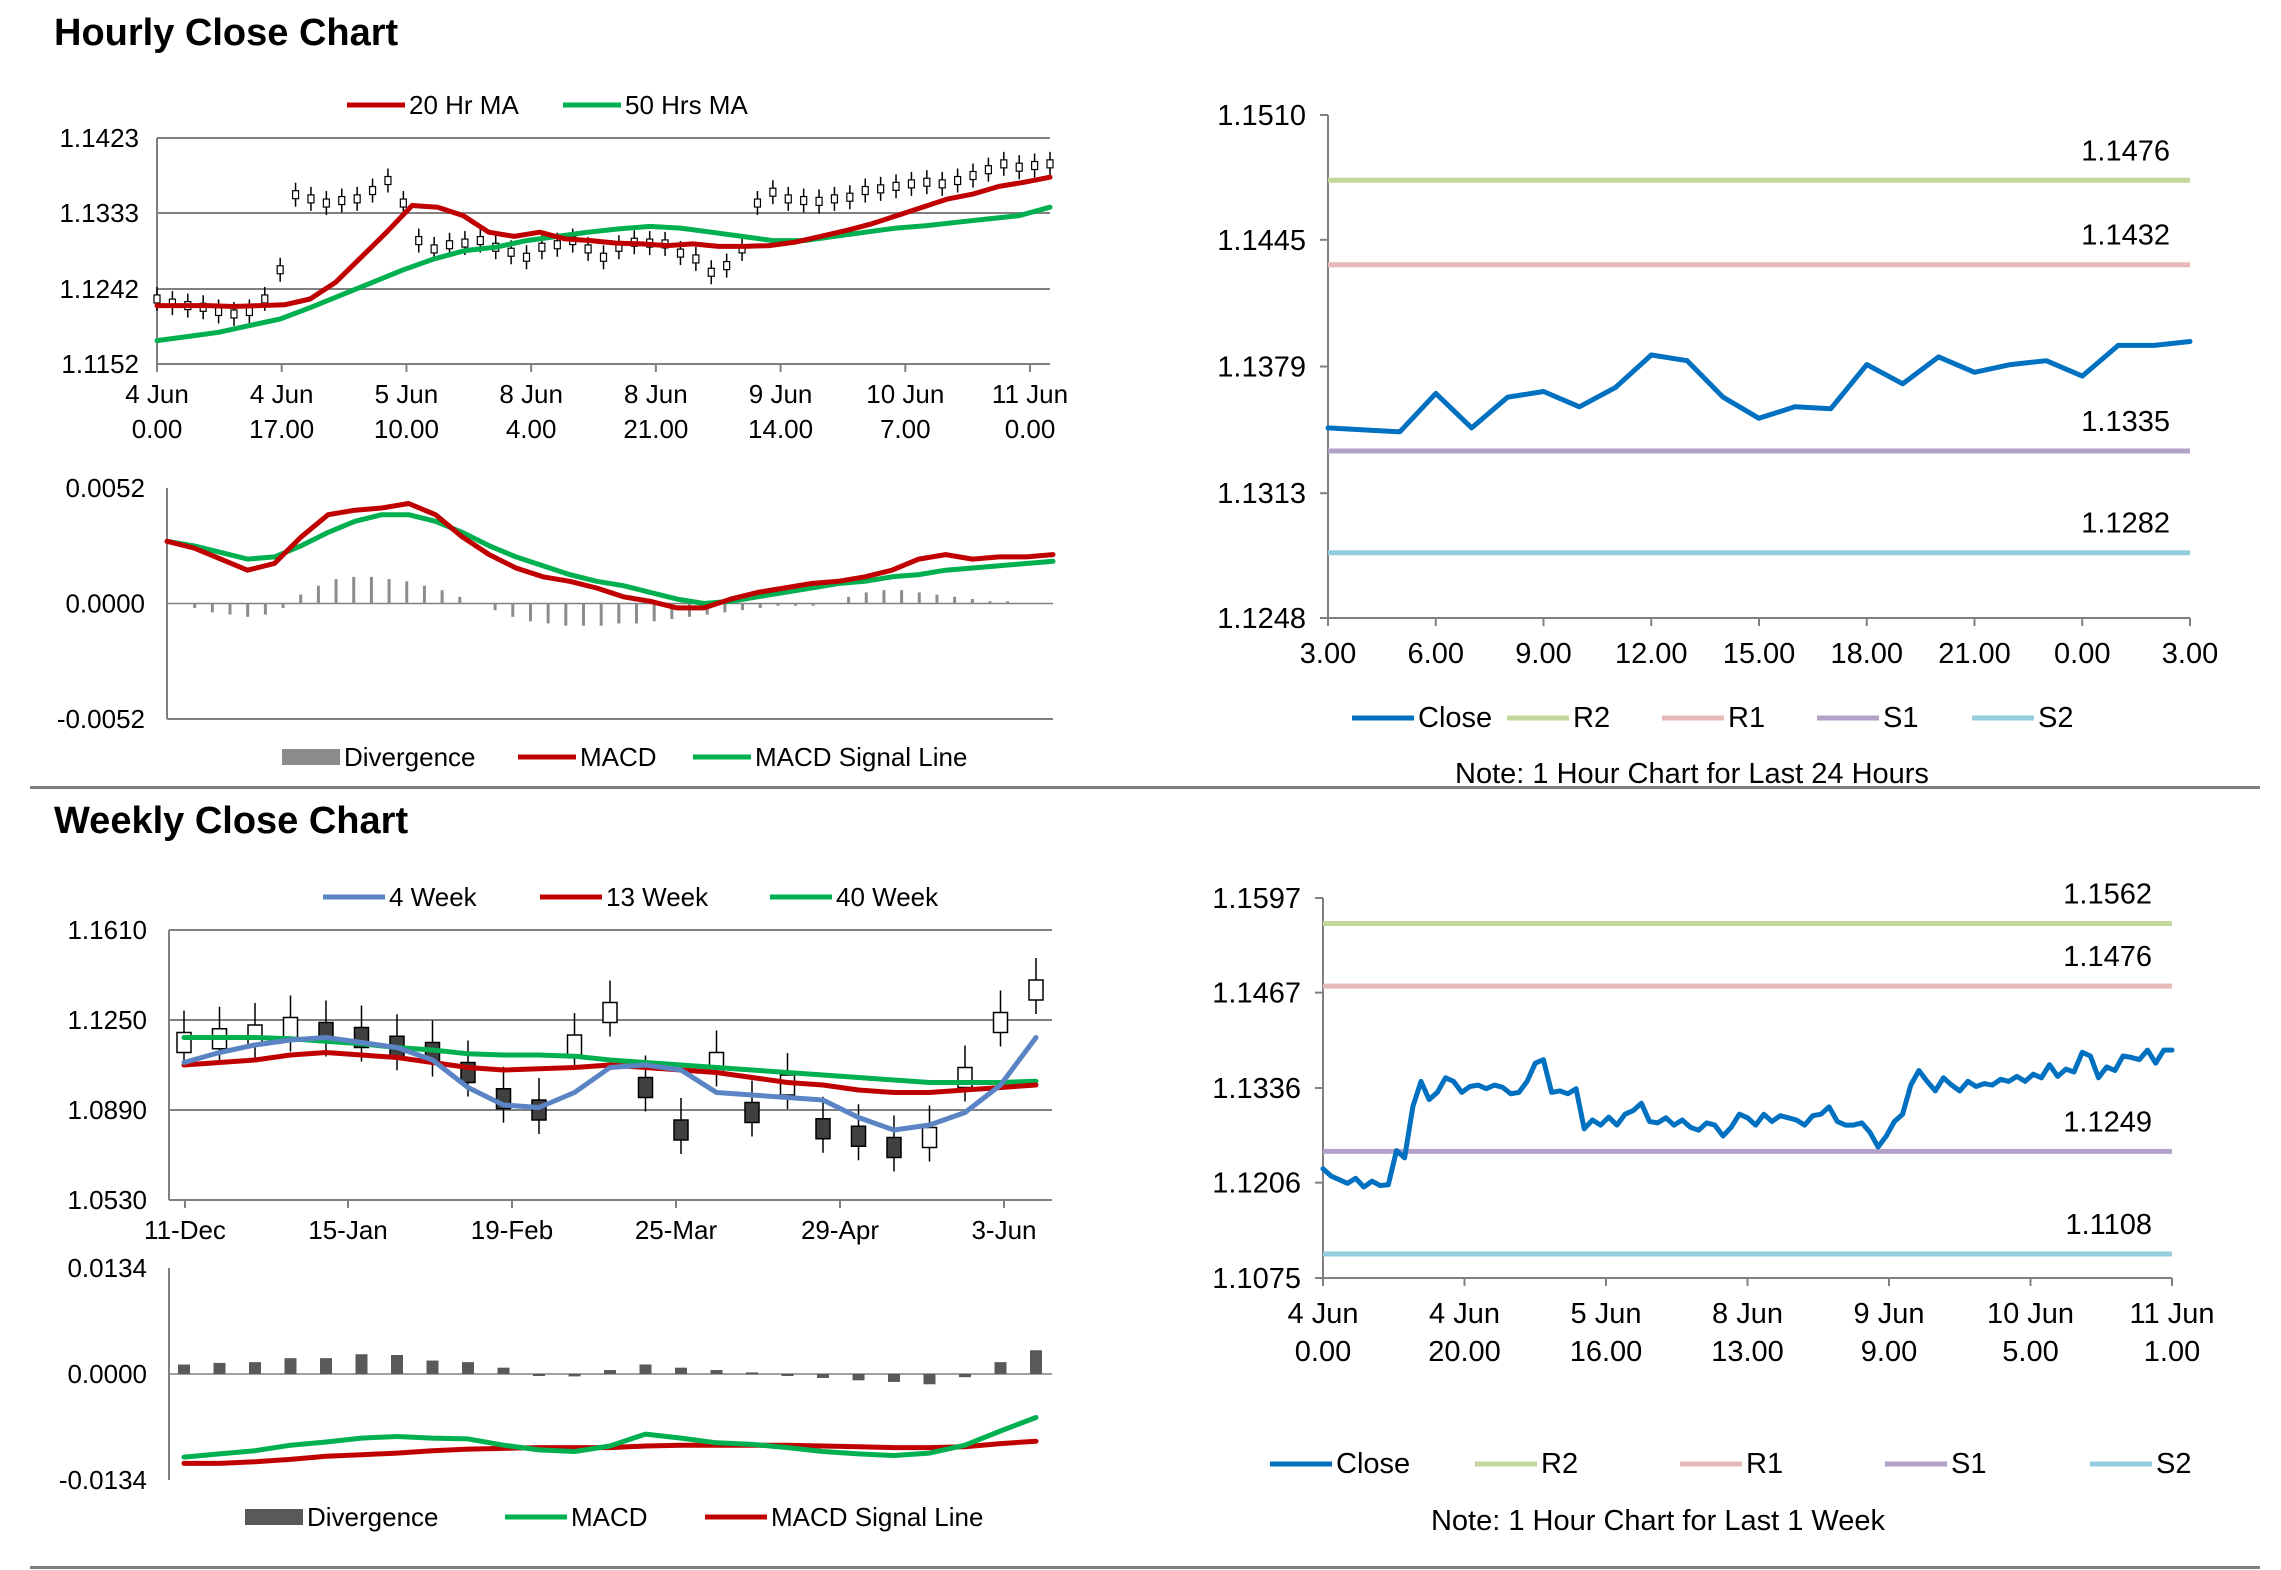 The width and height of the screenshot is (2281, 1570). Describe the element at coordinates (274, 1517) in the screenshot. I see `weekly-macd-legend-divergence-swatch` at that location.